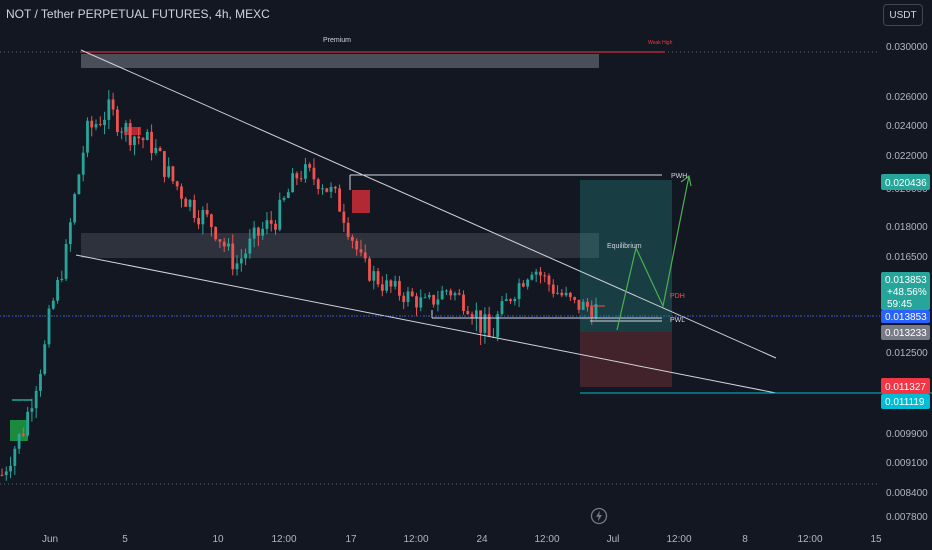 This screenshot has height=550, width=932. I want to click on target-price-text: 0.020436, so click(906, 183).